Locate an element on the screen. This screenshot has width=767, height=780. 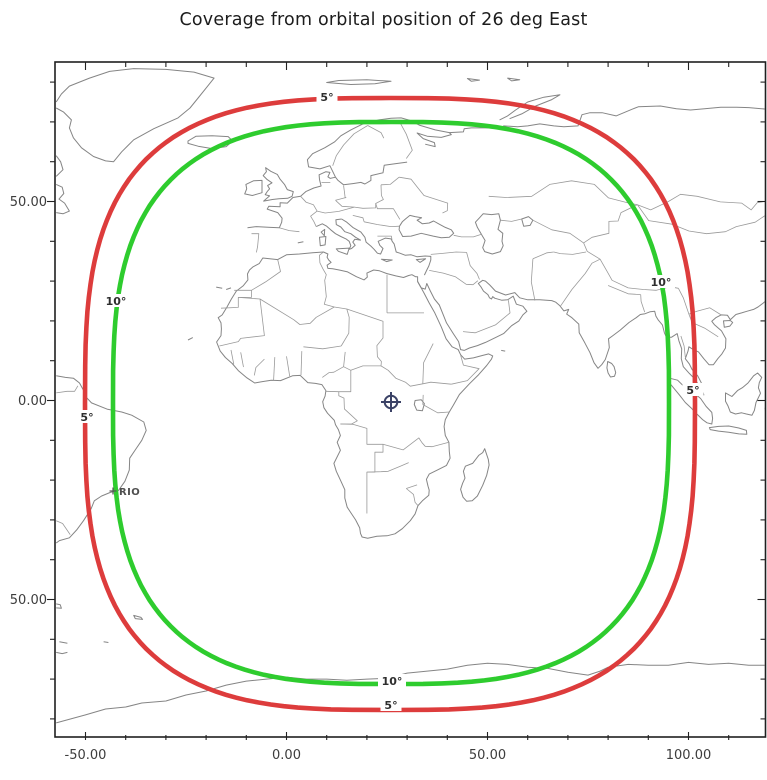
y-axis-tick-label: 0.00 is located at coordinates (32, 401).